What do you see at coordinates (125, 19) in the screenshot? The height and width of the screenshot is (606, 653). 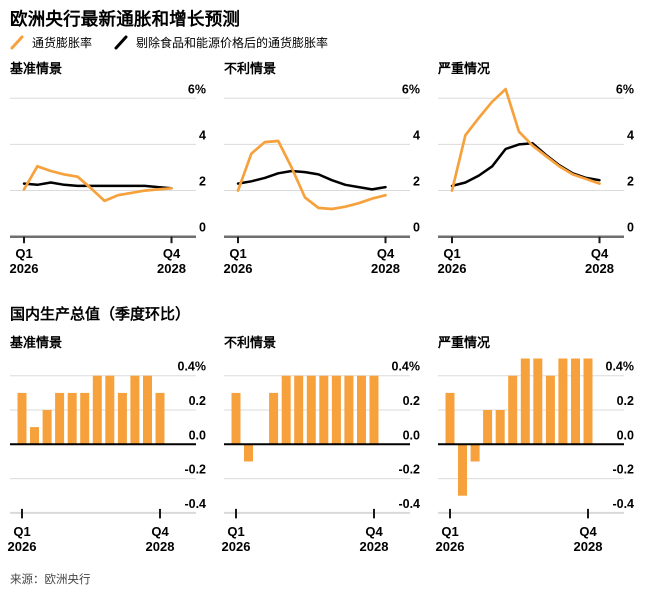 I see `page-title: 欧洲央行最新通胀和增长预测` at bounding box center [125, 19].